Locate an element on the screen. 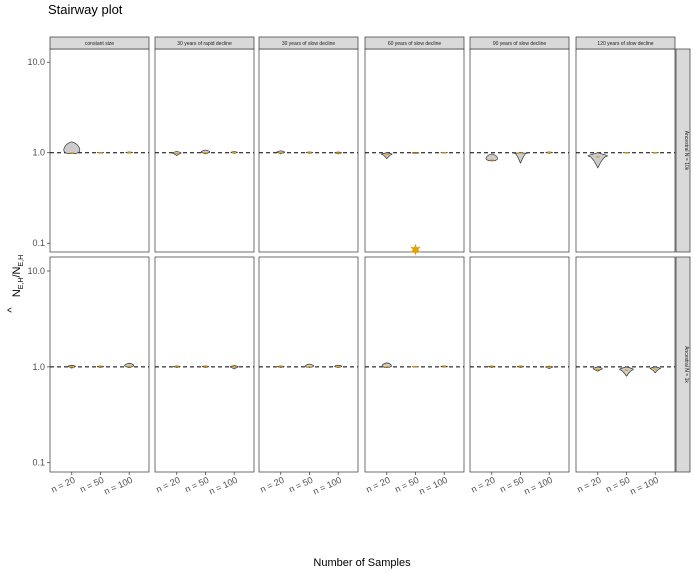 The image size is (694, 573). outlier-point is located at coordinates (415, 249).